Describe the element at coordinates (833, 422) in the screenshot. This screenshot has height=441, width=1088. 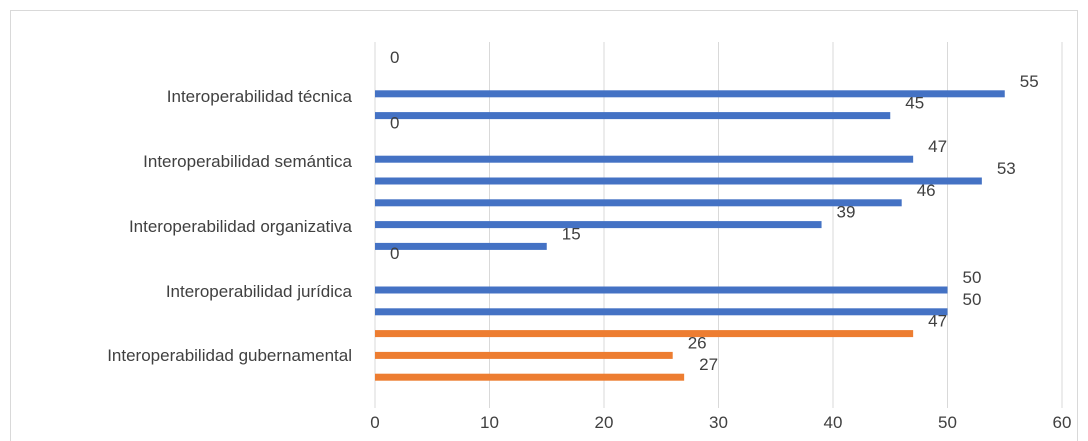
I see `x-tick-label: 40` at that location.